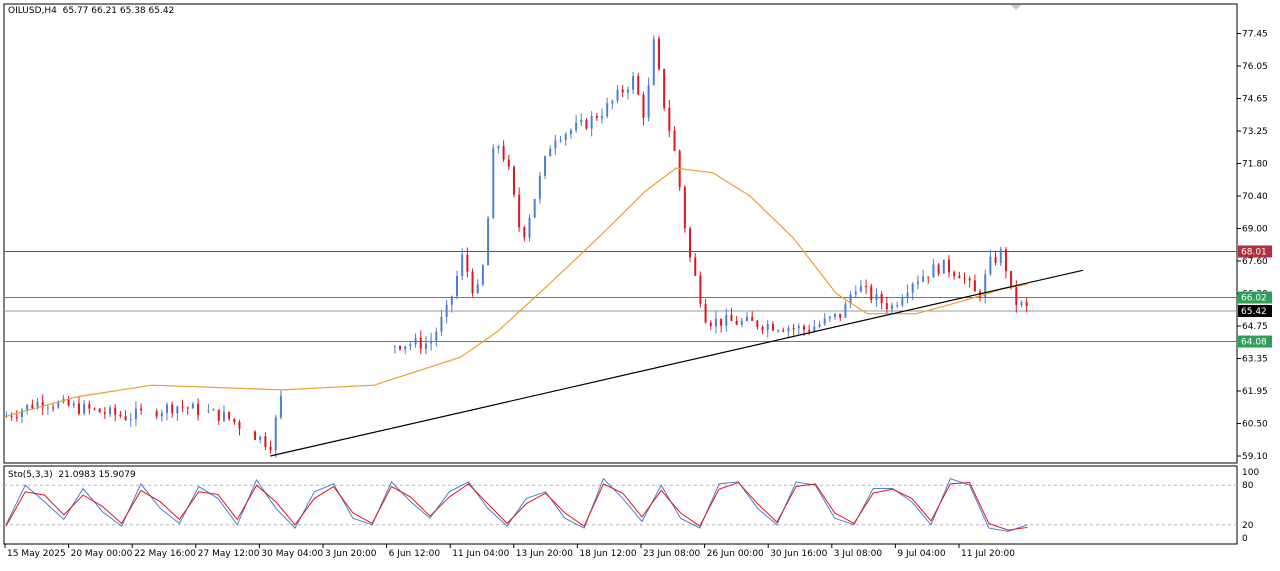  What do you see at coordinates (30, 475) in the screenshot?
I see `stochastic-label: Sto(5,3,3)` at bounding box center [30, 475].